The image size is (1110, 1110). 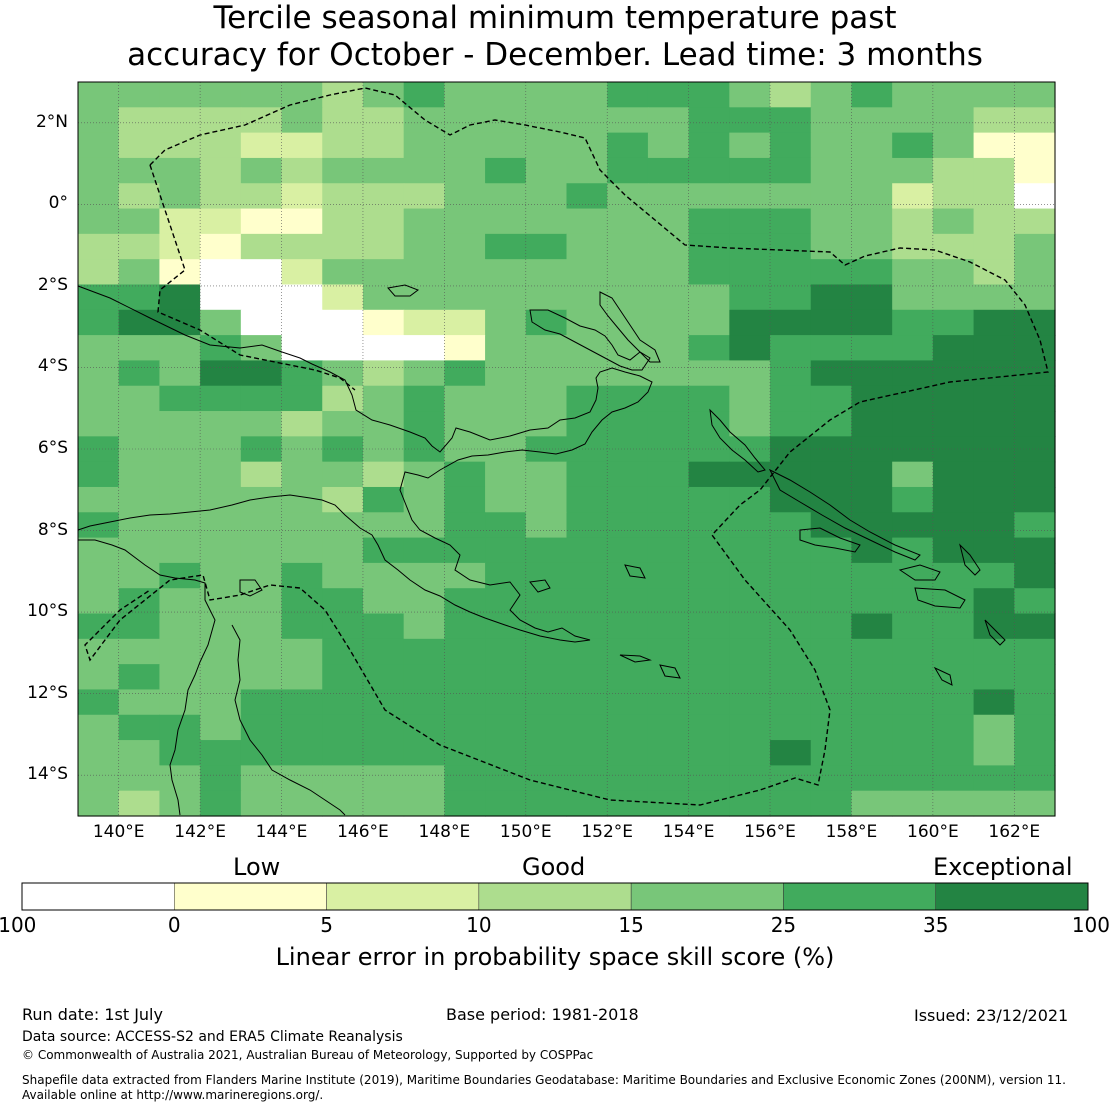 What do you see at coordinates (51, 121) in the screenshot?
I see `latitude-label: 2°N` at bounding box center [51, 121].